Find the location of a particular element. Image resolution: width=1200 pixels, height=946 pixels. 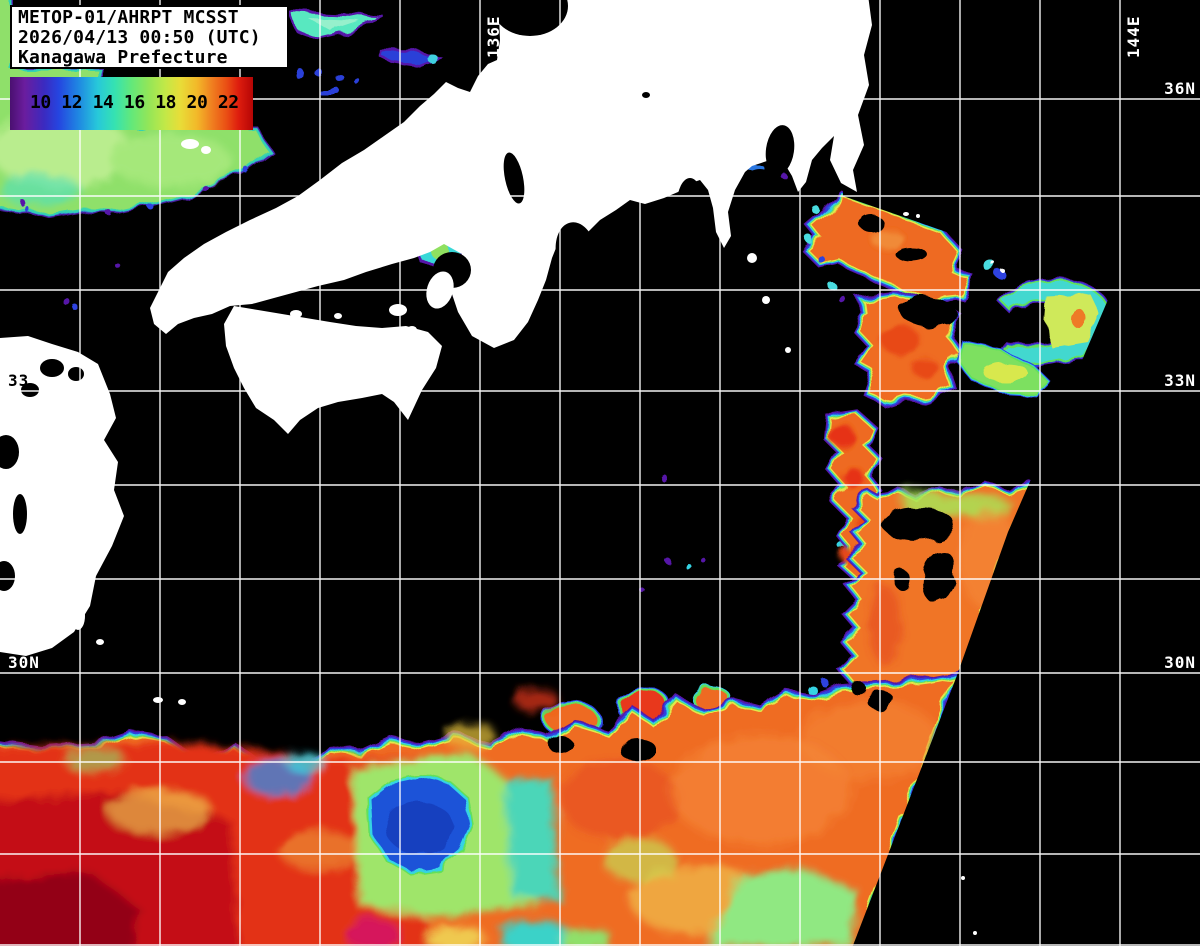

sst-patch-green-band is located at coordinates (1003, 368).